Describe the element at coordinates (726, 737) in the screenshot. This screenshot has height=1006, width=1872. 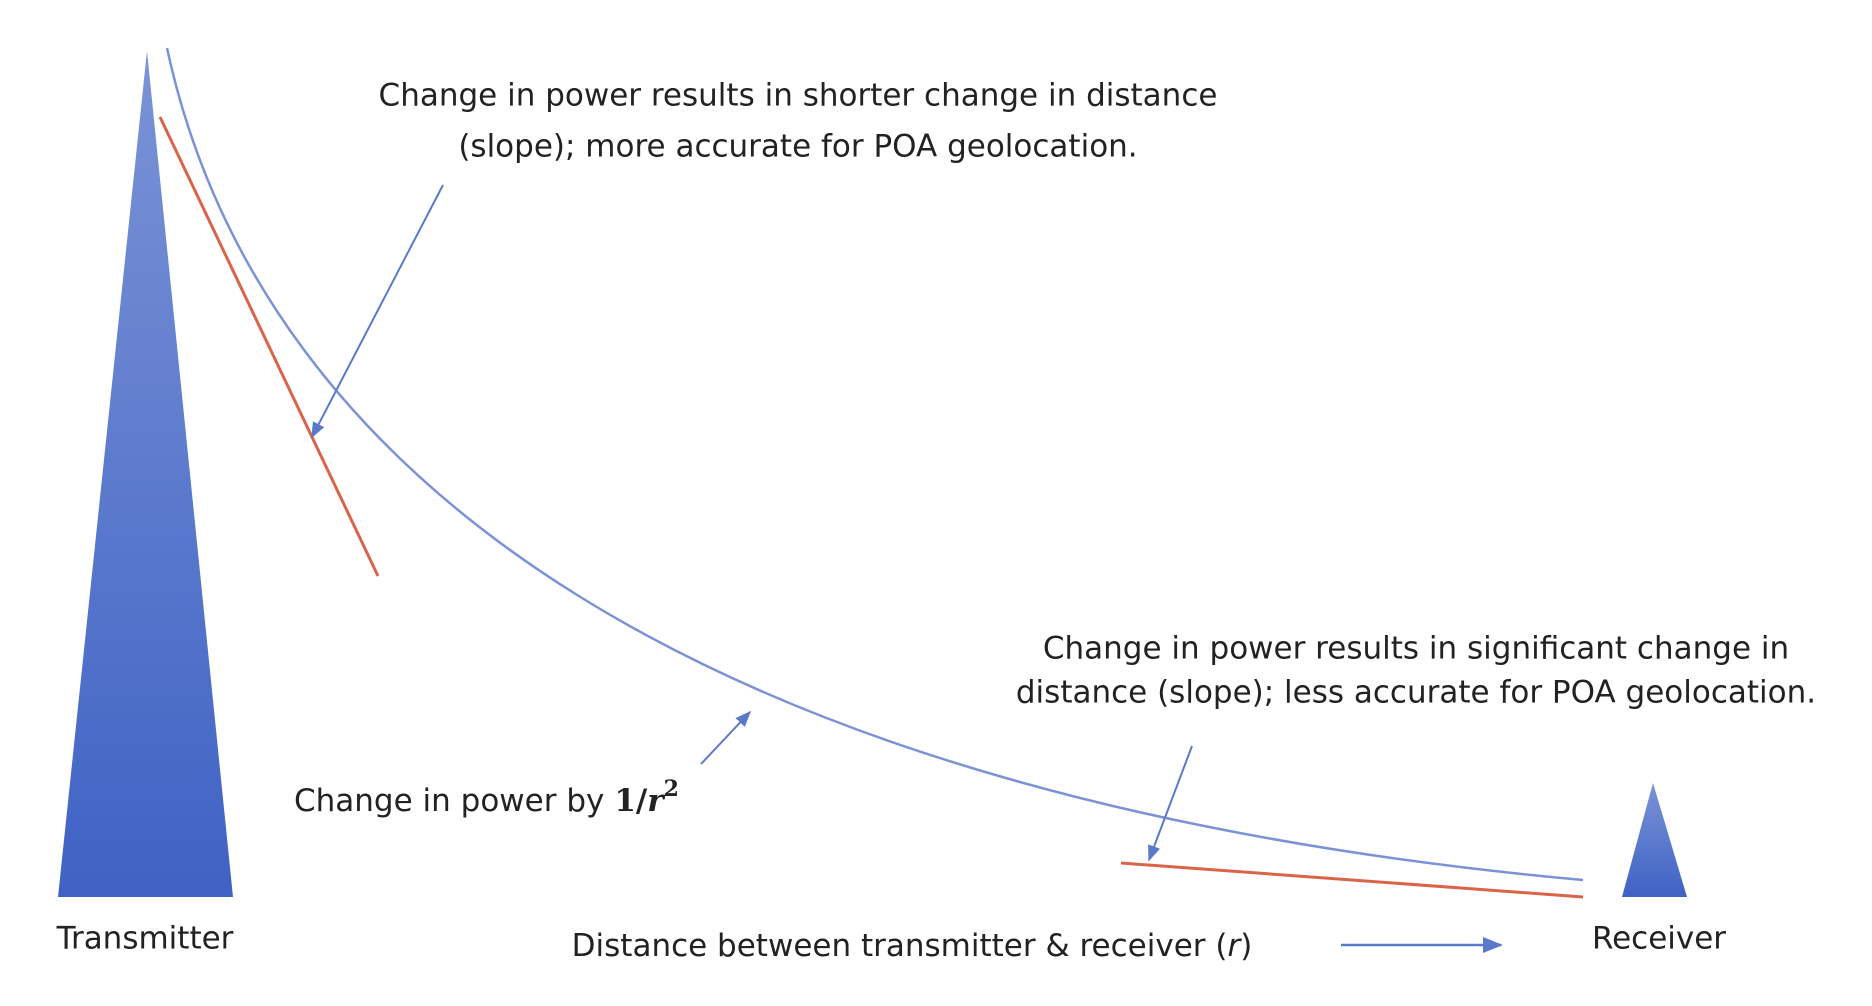
I see `curve-arrow` at that location.